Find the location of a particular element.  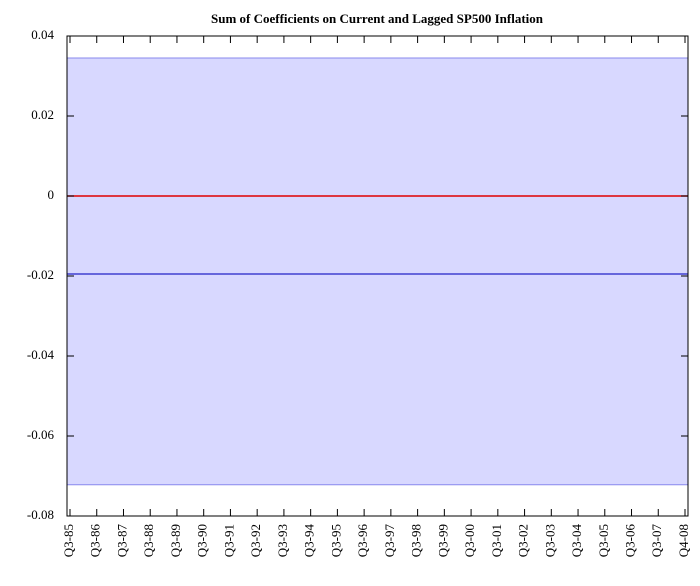

y-tick-label: 0 is located at coordinates (51, 194).